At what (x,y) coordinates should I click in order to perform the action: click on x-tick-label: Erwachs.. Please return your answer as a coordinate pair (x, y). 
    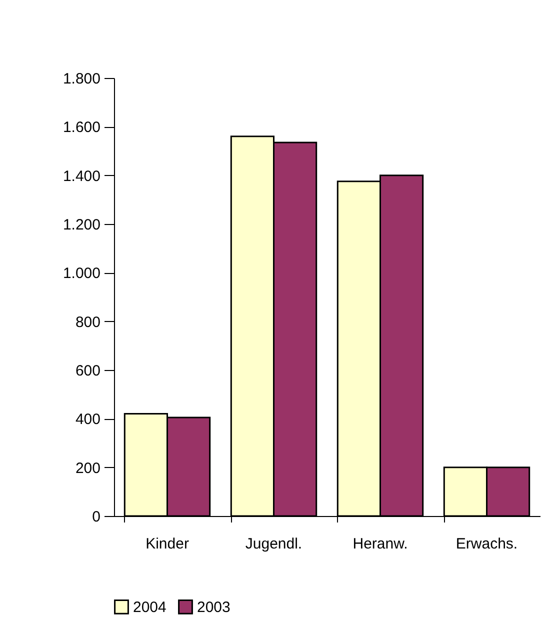
    Looking at the image, I should click on (487, 544).